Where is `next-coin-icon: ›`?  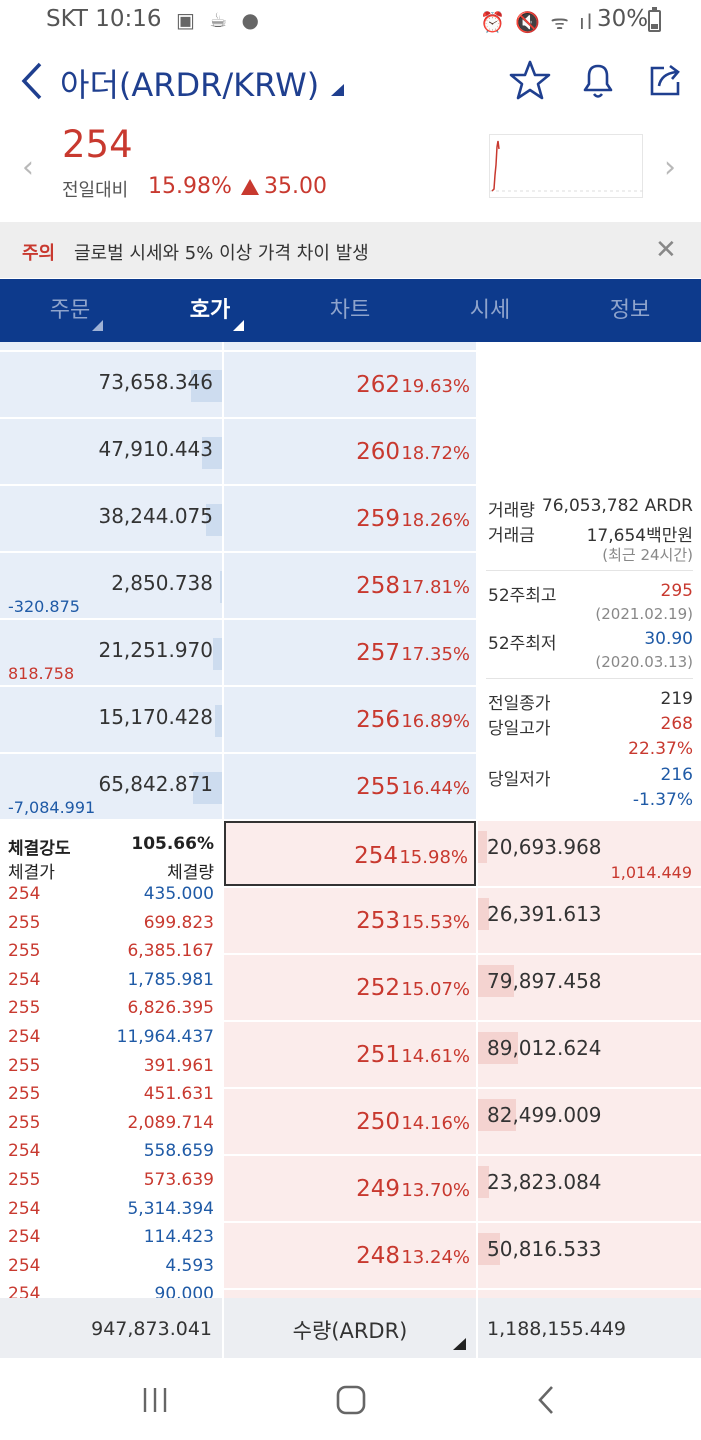 next-coin-icon: › is located at coordinates (670, 167).